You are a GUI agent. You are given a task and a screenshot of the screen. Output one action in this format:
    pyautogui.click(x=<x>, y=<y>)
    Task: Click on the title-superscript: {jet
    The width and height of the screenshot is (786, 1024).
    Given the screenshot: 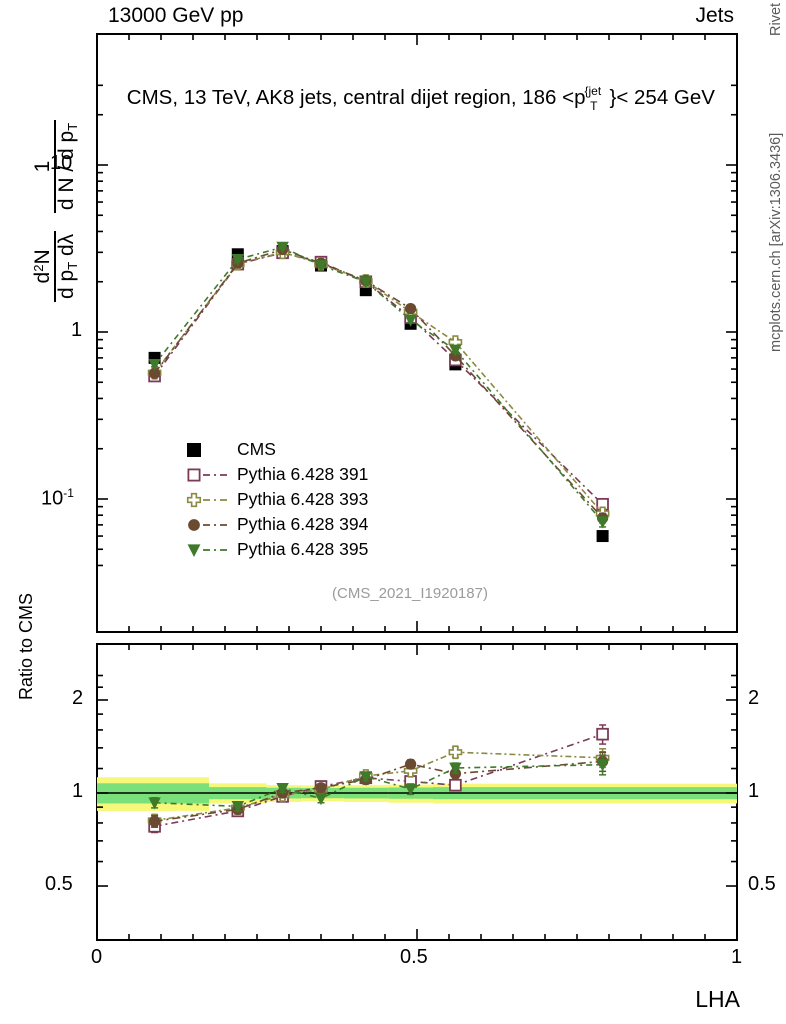 What is the action you would take?
    pyautogui.click(x=593, y=91)
    